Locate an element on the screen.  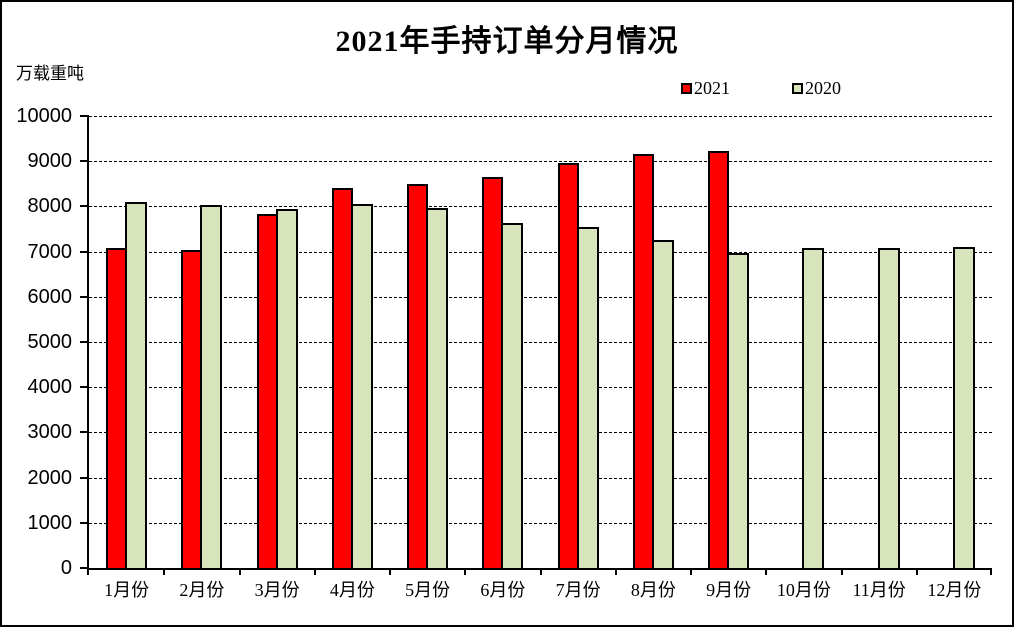
y-axis-label-8000: 8000 is located at coordinates (50, 206).